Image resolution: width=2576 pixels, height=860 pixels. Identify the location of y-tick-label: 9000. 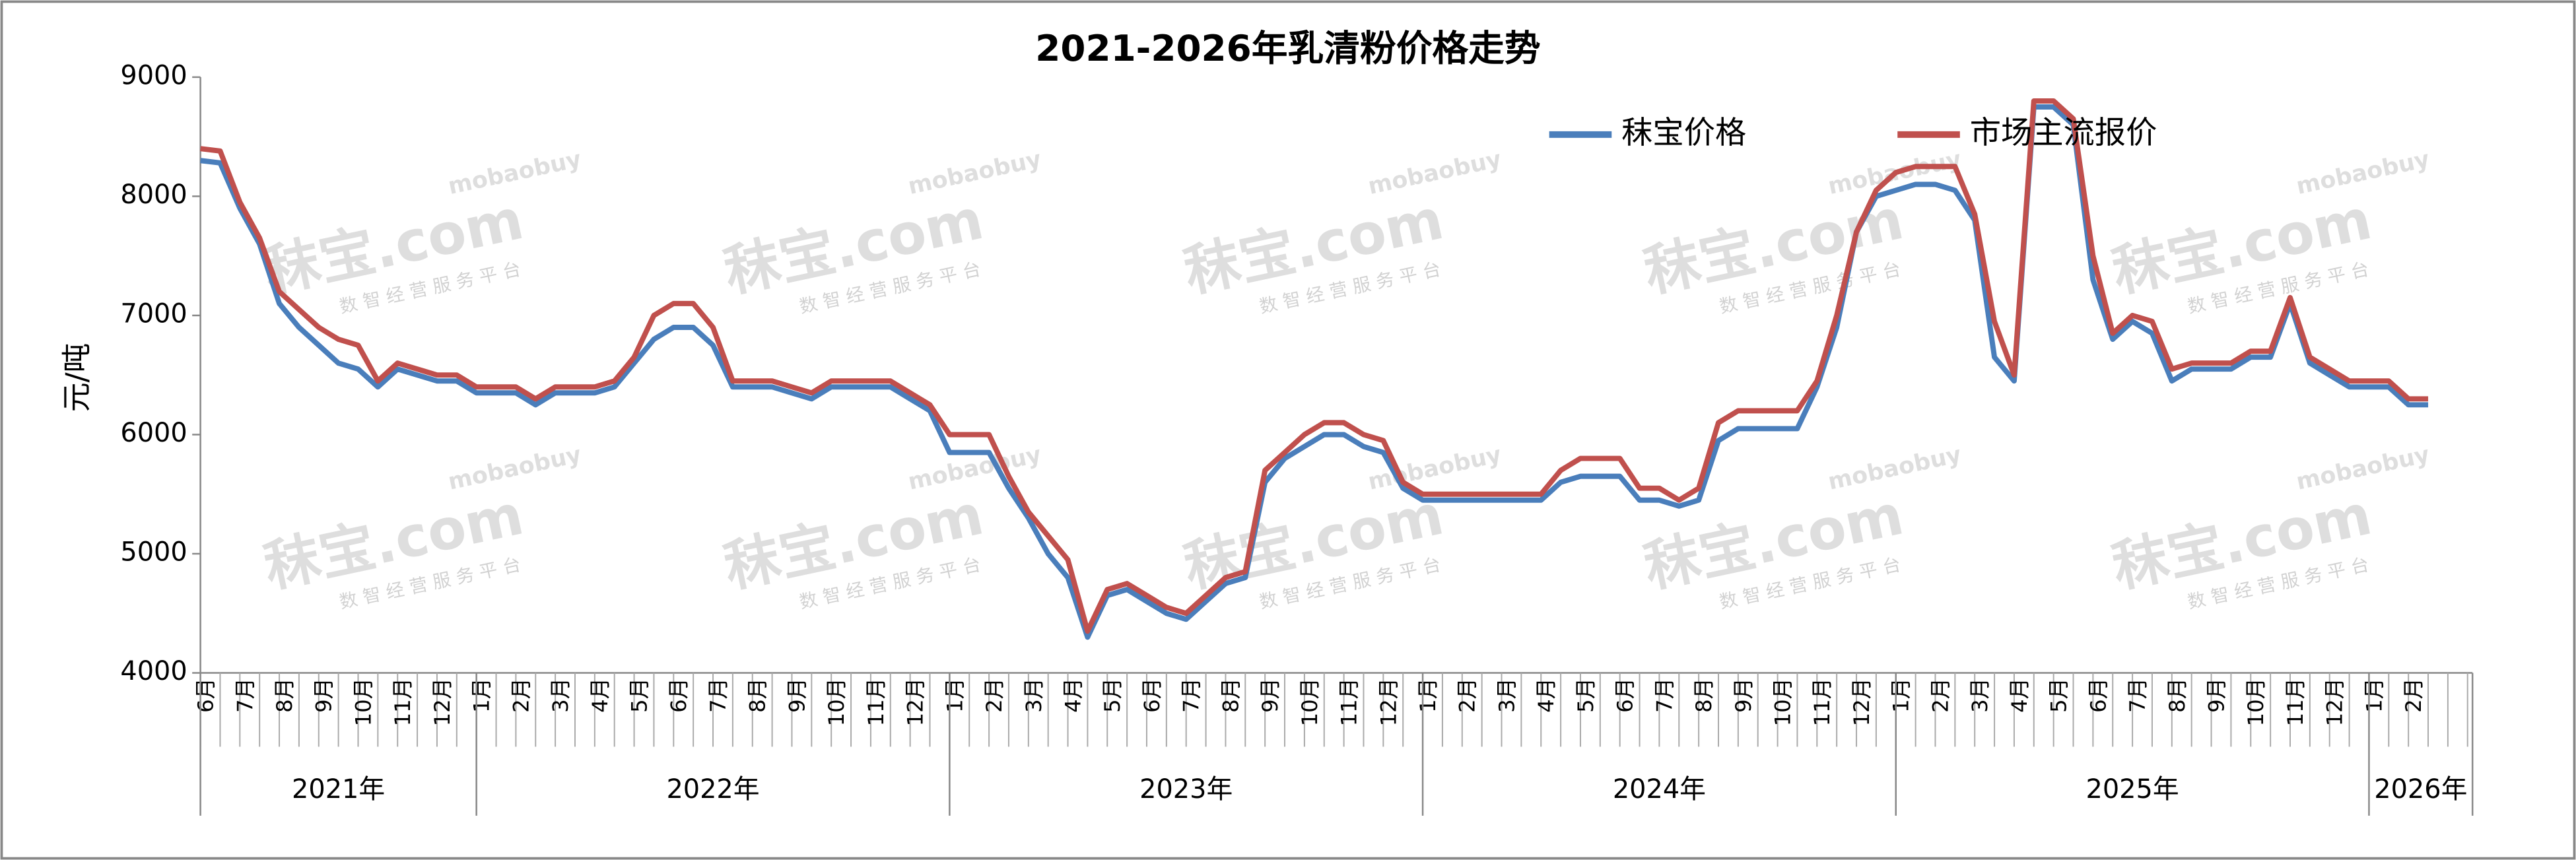
(154, 75).